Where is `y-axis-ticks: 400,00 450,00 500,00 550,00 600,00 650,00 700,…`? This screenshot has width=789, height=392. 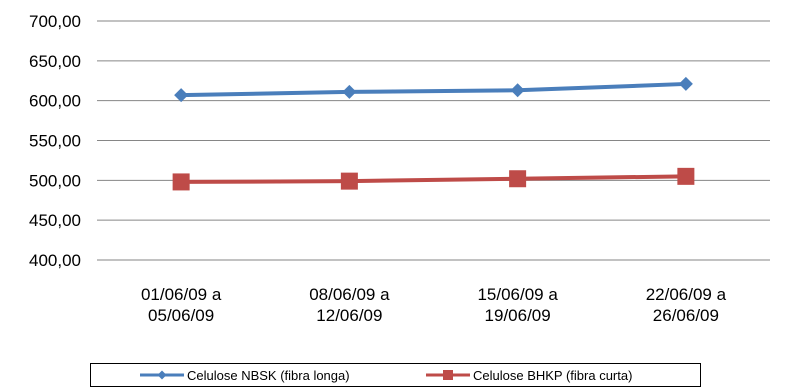
y-axis-ticks: 400,00 450,00 500,00 550,00 600,00 650,00 700,… is located at coordinates (55, 141).